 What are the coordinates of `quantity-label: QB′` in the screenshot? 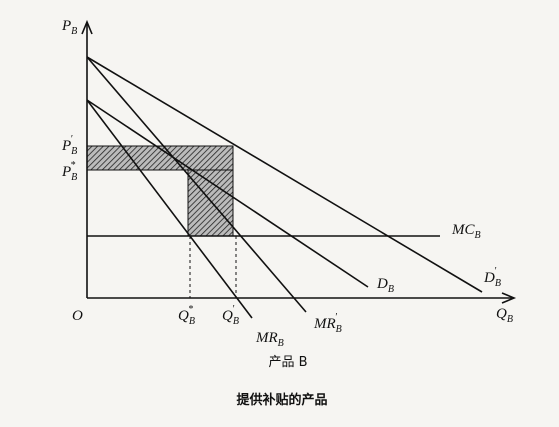 It's located at (230, 315).